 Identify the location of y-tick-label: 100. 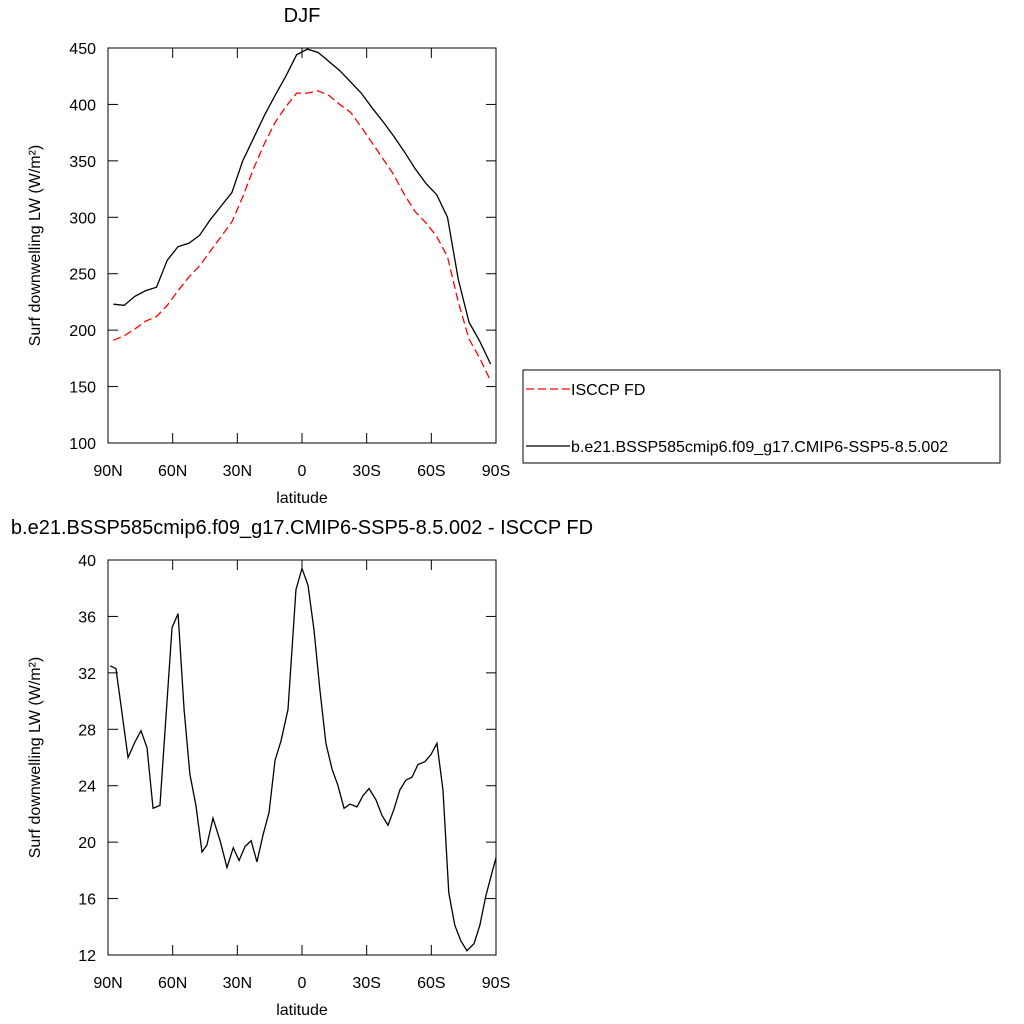
(82, 444).